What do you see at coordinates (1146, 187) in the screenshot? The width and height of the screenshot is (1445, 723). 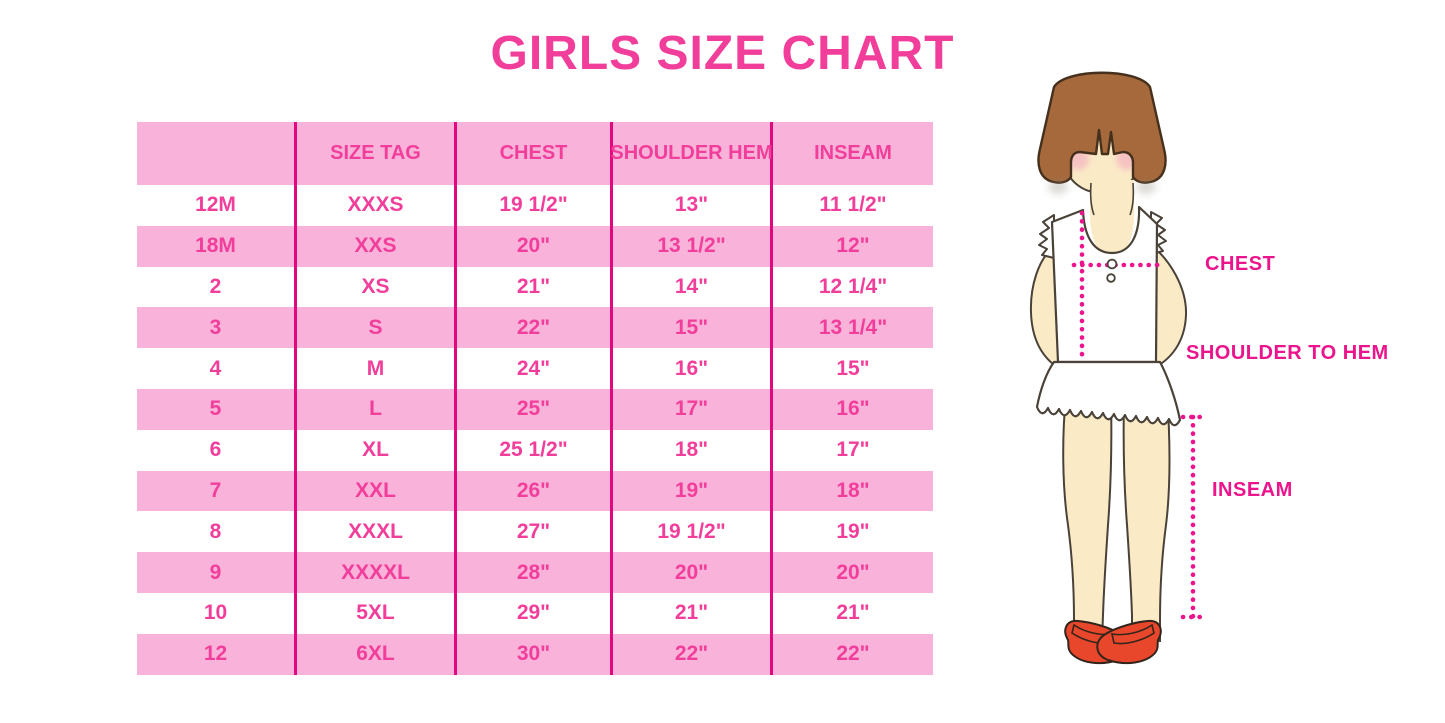 I see `hair-shadow-right` at bounding box center [1146, 187].